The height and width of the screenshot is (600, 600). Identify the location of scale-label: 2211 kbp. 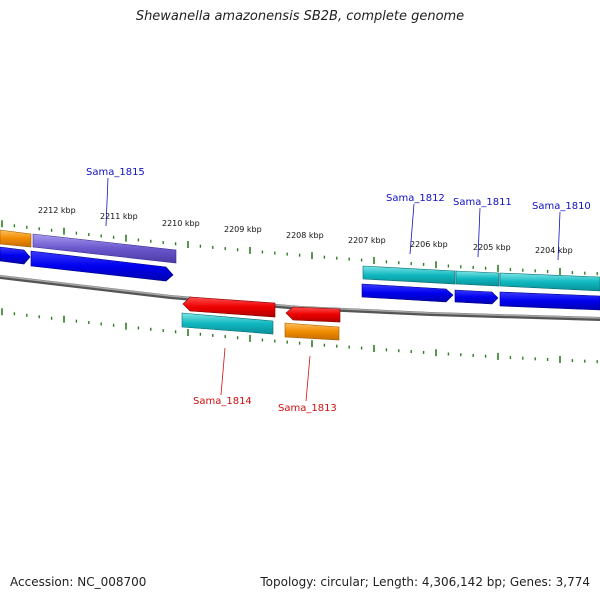
(119, 216).